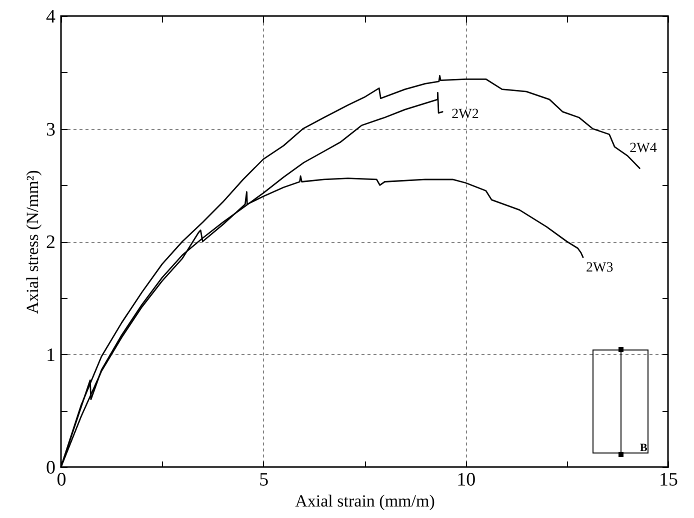  Describe the element at coordinates (264, 480) in the screenshot. I see `x-tick-label: 5` at that location.